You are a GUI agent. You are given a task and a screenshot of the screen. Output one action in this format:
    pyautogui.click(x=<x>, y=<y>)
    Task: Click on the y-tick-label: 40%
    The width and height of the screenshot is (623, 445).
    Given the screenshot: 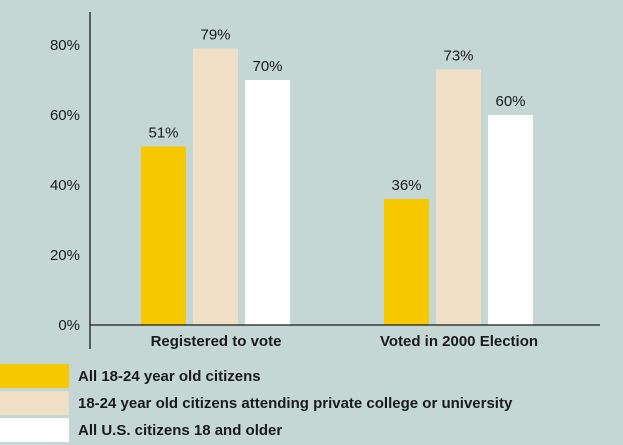 What is the action you would take?
    pyautogui.click(x=65, y=185)
    